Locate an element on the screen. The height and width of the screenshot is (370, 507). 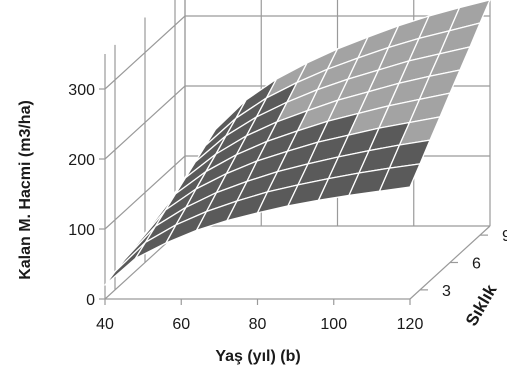
x-tick-label-40: 40 is located at coordinates (105, 324).